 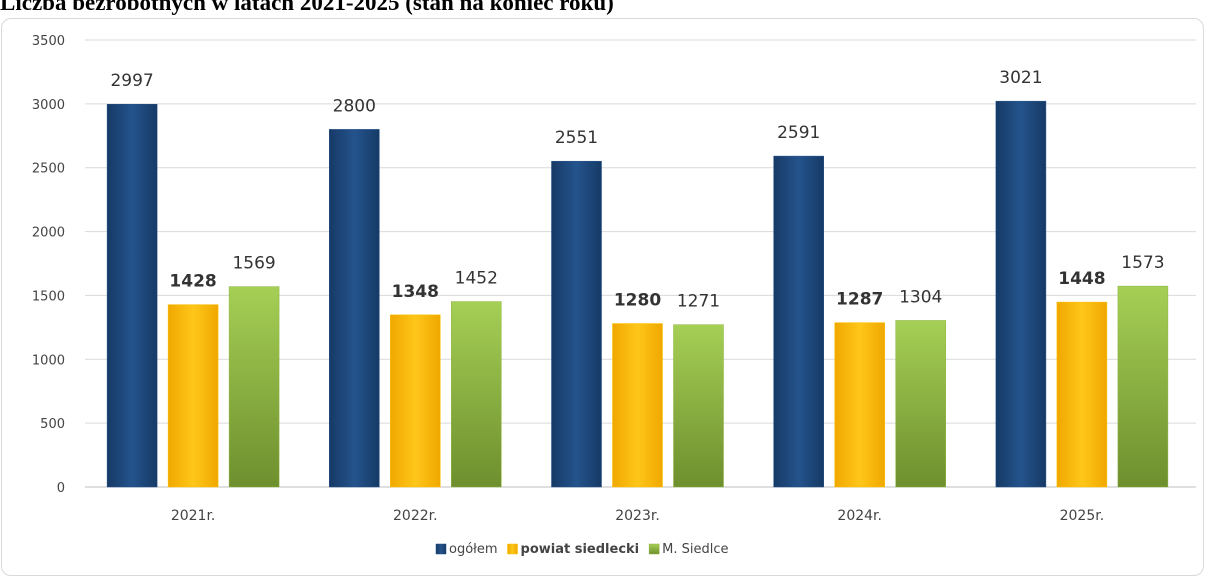 I want to click on data-label: 2551, so click(x=576, y=138).